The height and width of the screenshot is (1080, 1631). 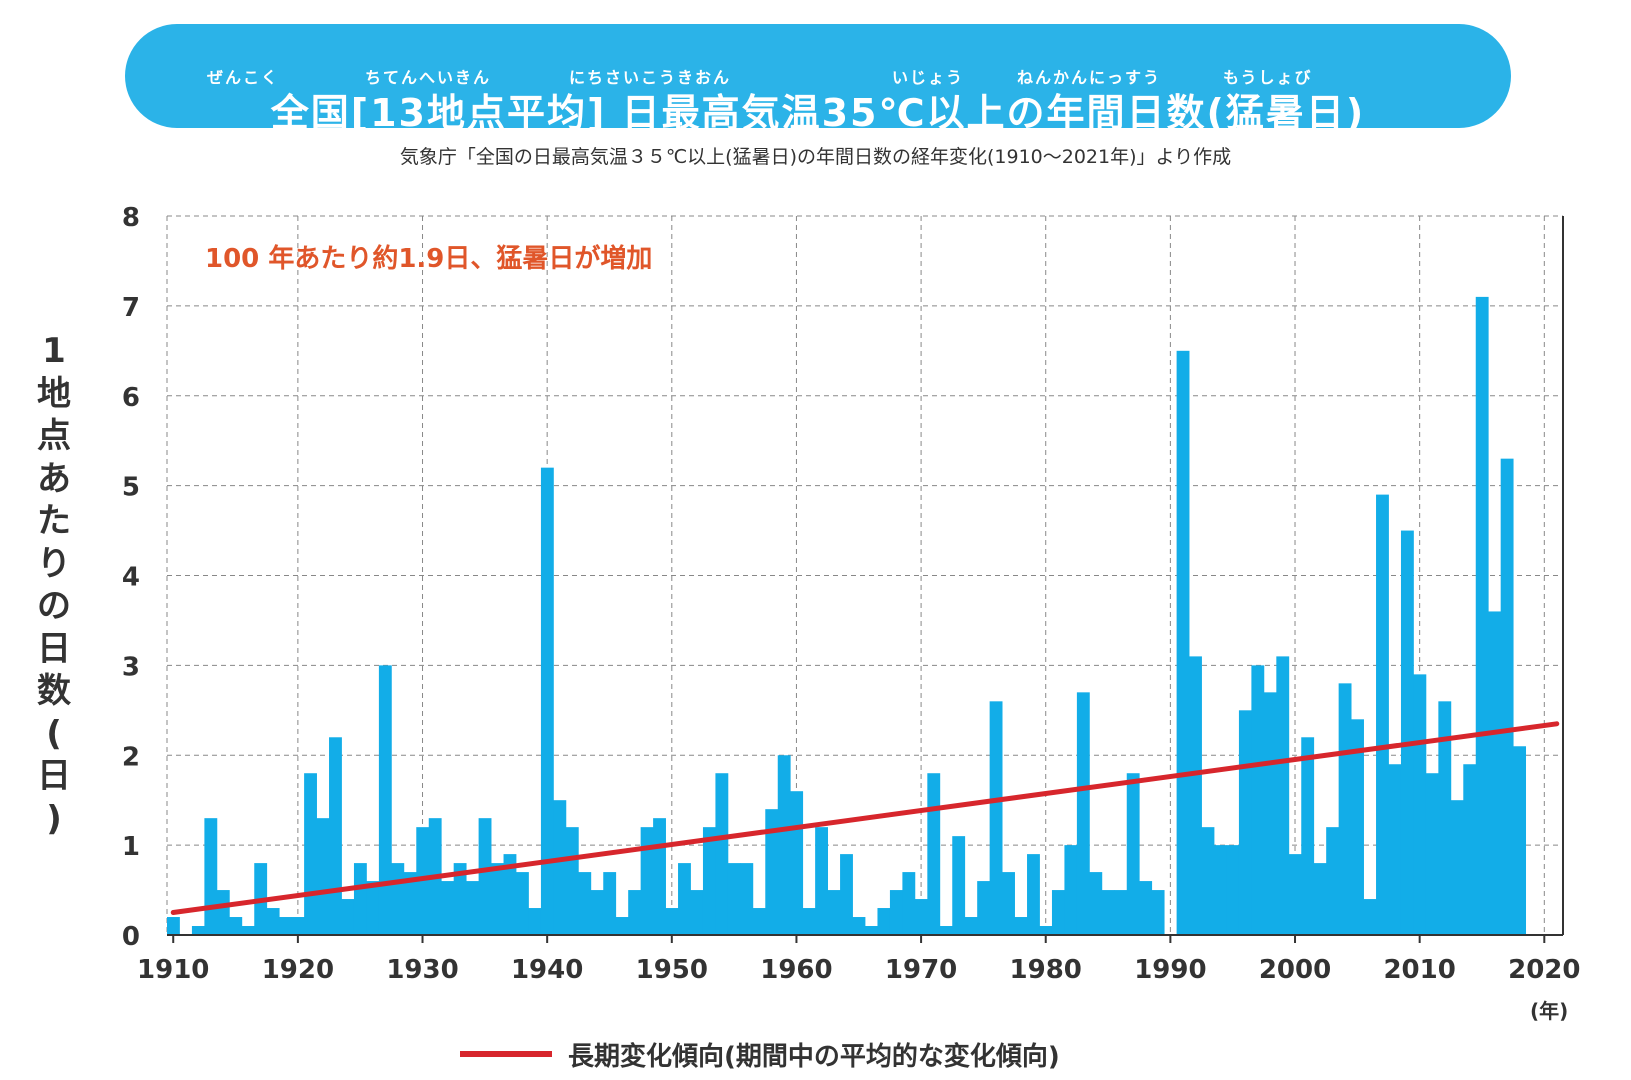 I want to click on x-tick-label: 2010, so click(x=1419, y=970).